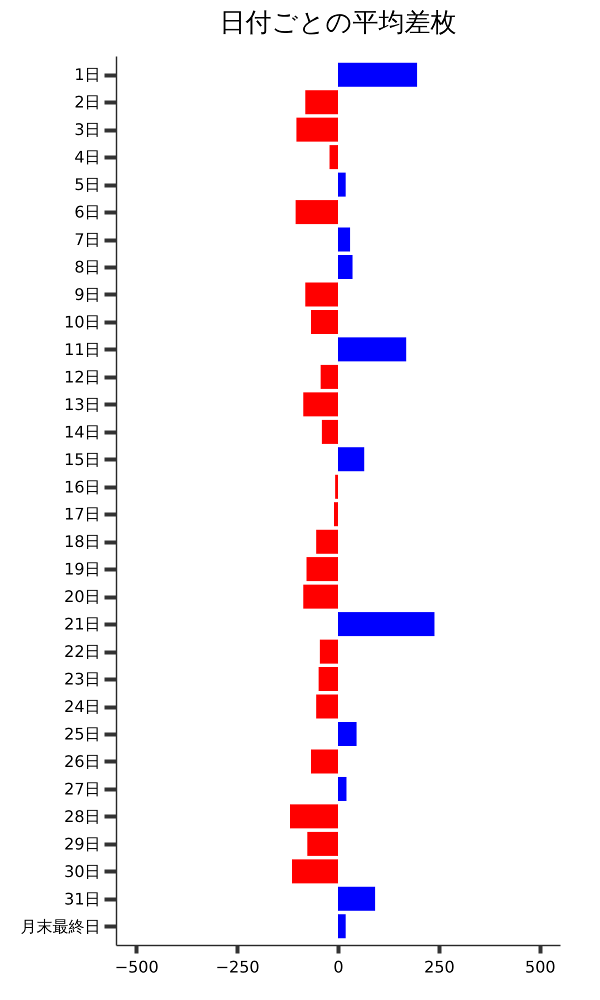  What do you see at coordinates (60, 926) in the screenshot?
I see `y-tick-label: 月末最終日` at bounding box center [60, 926].